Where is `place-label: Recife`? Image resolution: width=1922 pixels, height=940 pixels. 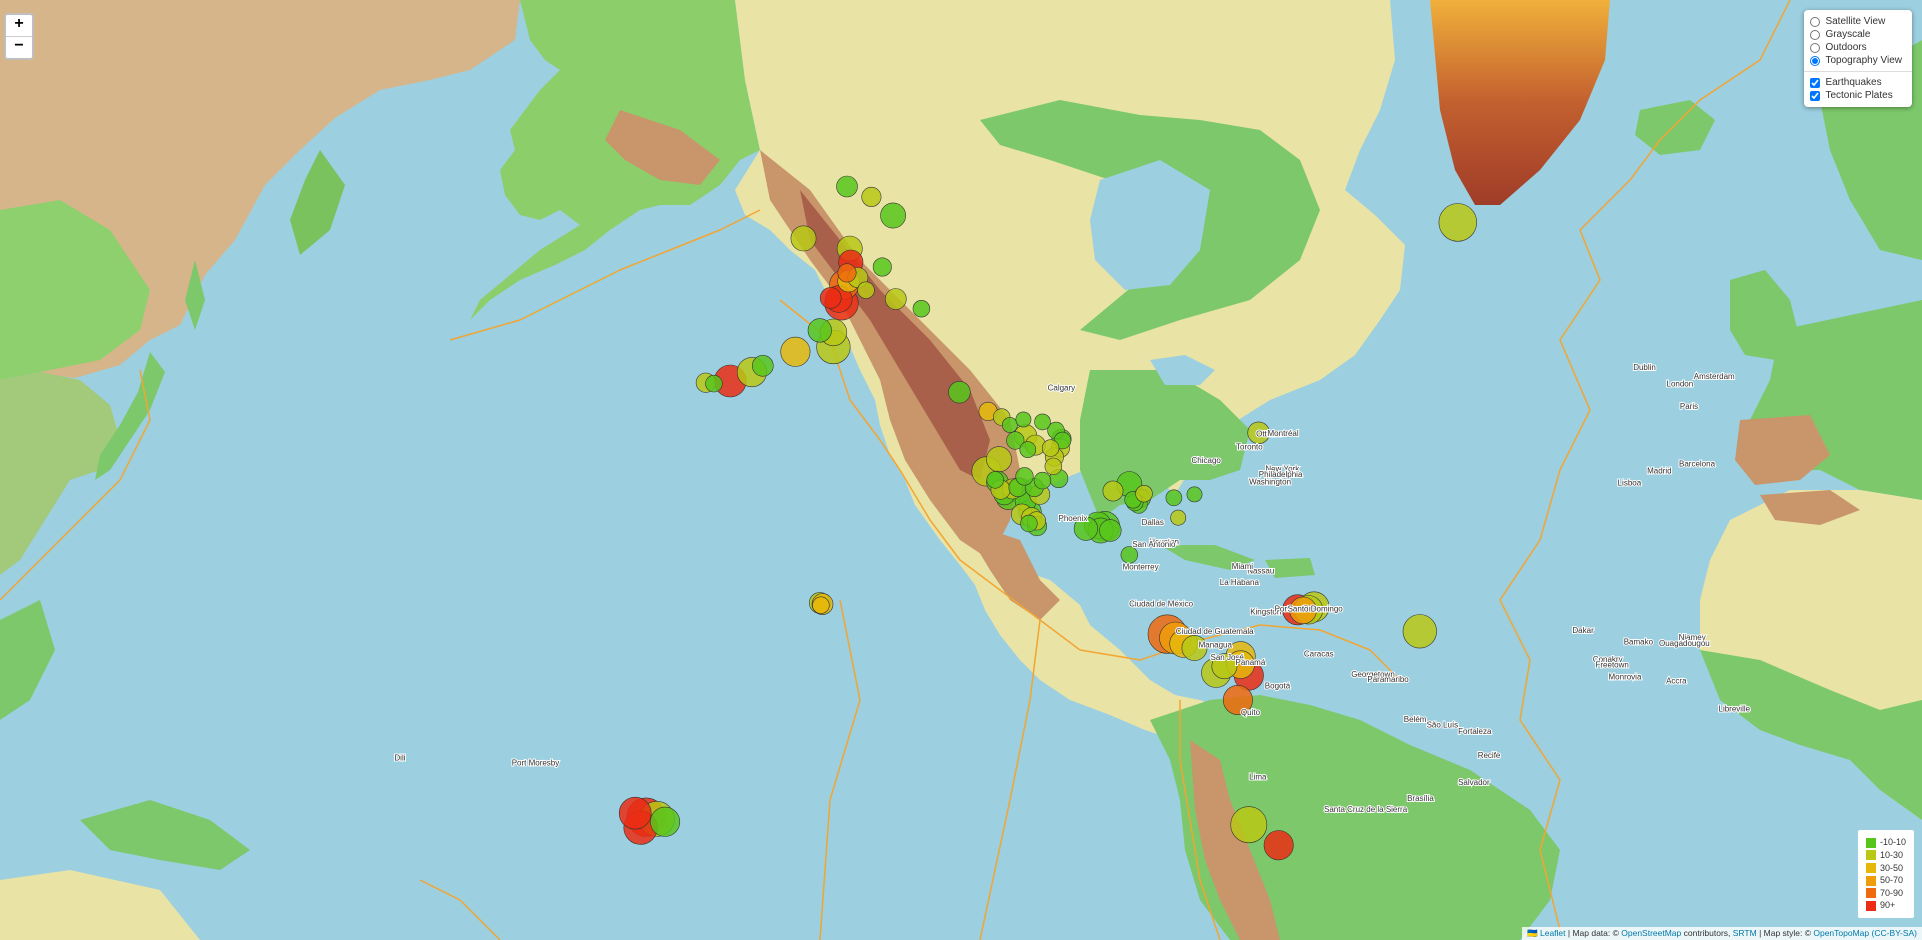
place-label: Recife is located at coordinates (1489, 755).